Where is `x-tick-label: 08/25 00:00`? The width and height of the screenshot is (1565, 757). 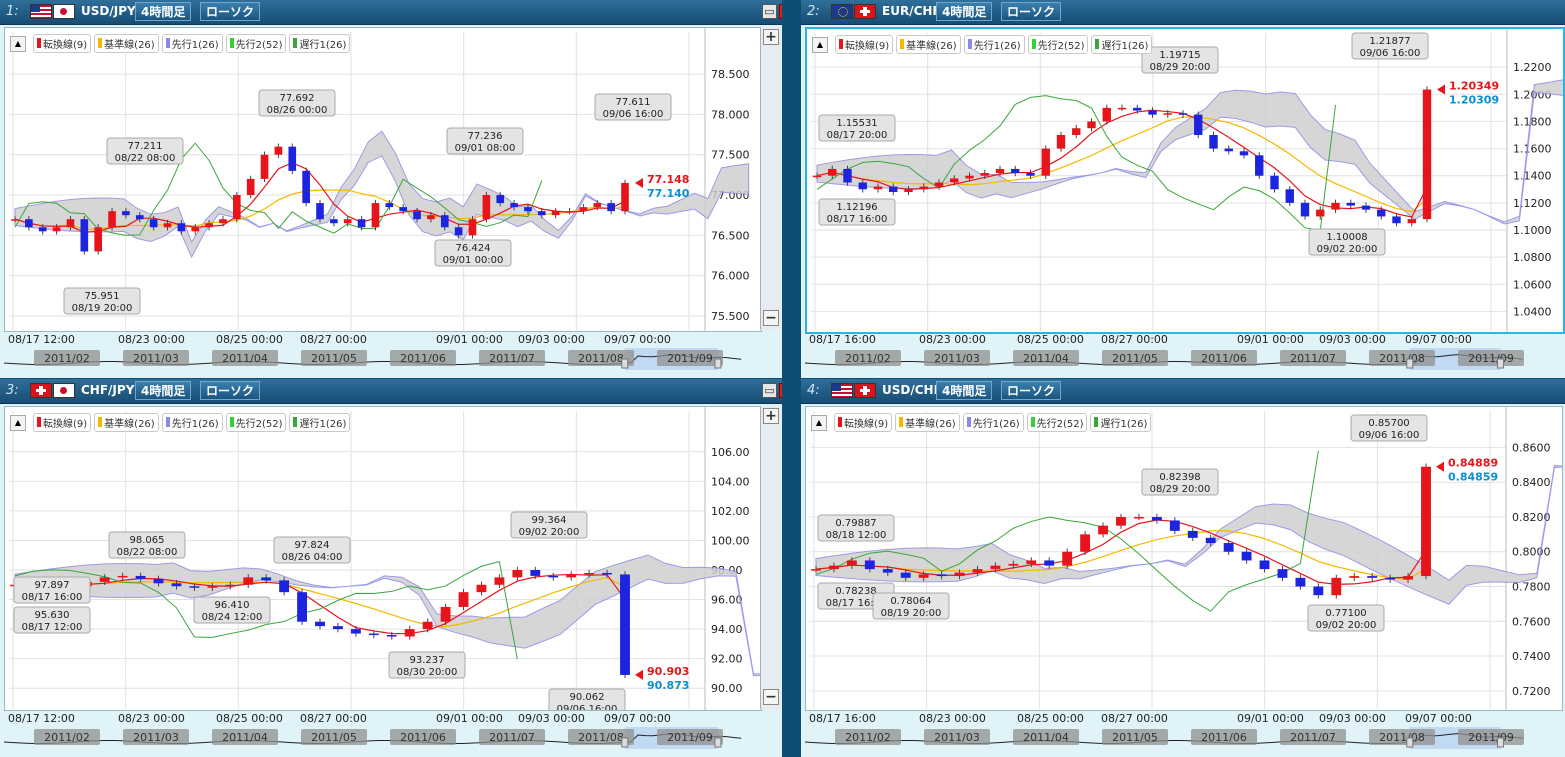
x-tick-label: 08/25 00:00 is located at coordinates (1050, 339).